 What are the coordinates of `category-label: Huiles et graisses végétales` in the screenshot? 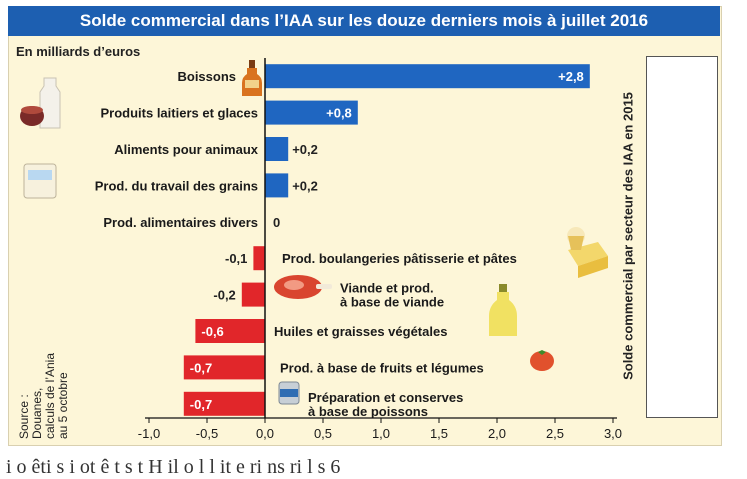 It's located at (360, 331).